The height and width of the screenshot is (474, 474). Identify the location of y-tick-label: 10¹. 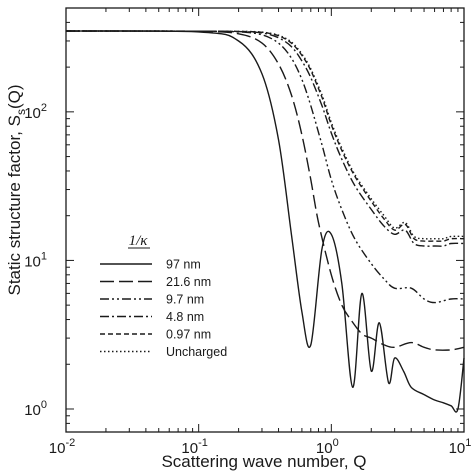
(35, 260).